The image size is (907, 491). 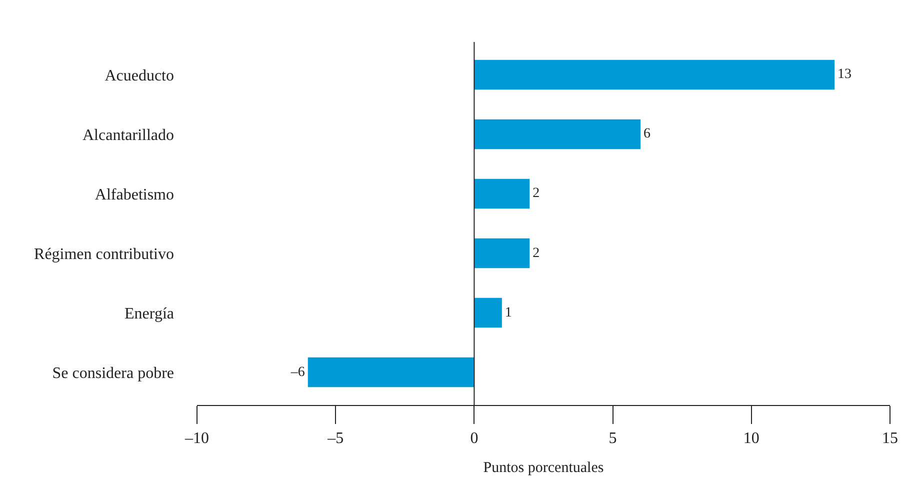 What do you see at coordinates (104, 254) in the screenshot?
I see `y-tick-label: Régimen contributivo` at bounding box center [104, 254].